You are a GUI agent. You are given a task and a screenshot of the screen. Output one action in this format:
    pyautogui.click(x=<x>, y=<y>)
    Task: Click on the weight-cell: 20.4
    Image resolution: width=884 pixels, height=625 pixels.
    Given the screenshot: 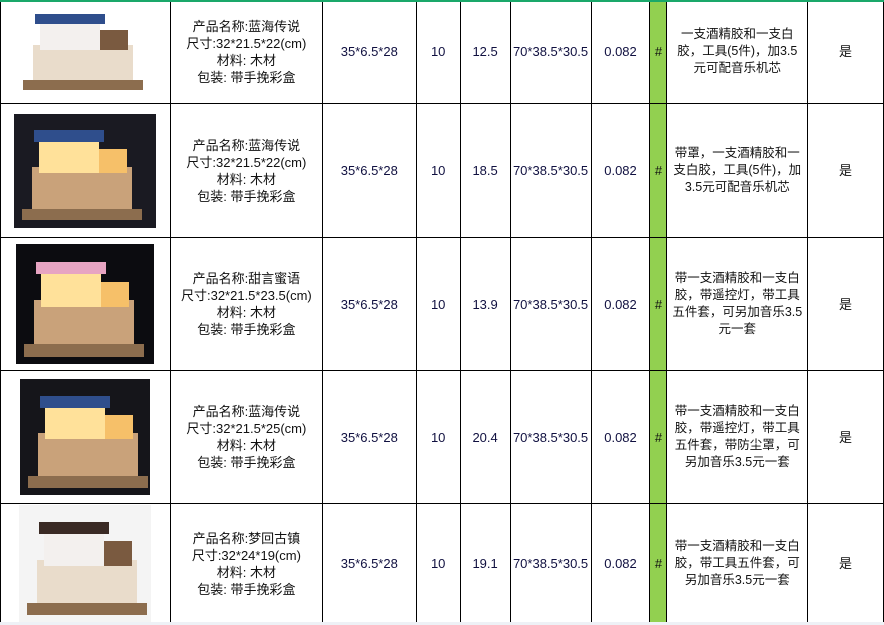 What is the action you would take?
    pyautogui.click(x=485, y=437)
    